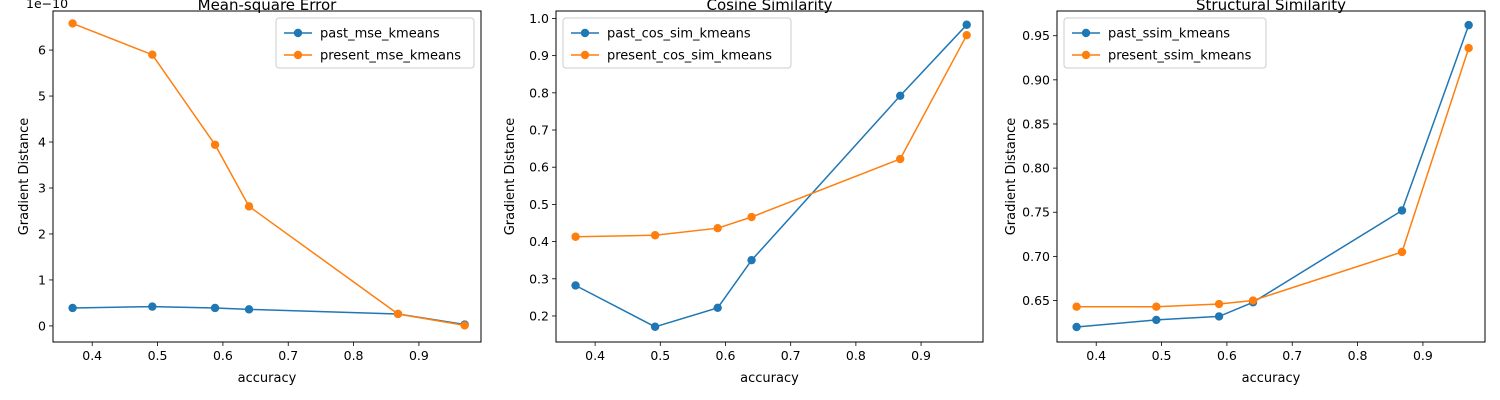 This screenshot has width=1500, height=400. What do you see at coordinates (42, 96) in the screenshot?
I see `y-tick-label: 5` at bounding box center [42, 96].